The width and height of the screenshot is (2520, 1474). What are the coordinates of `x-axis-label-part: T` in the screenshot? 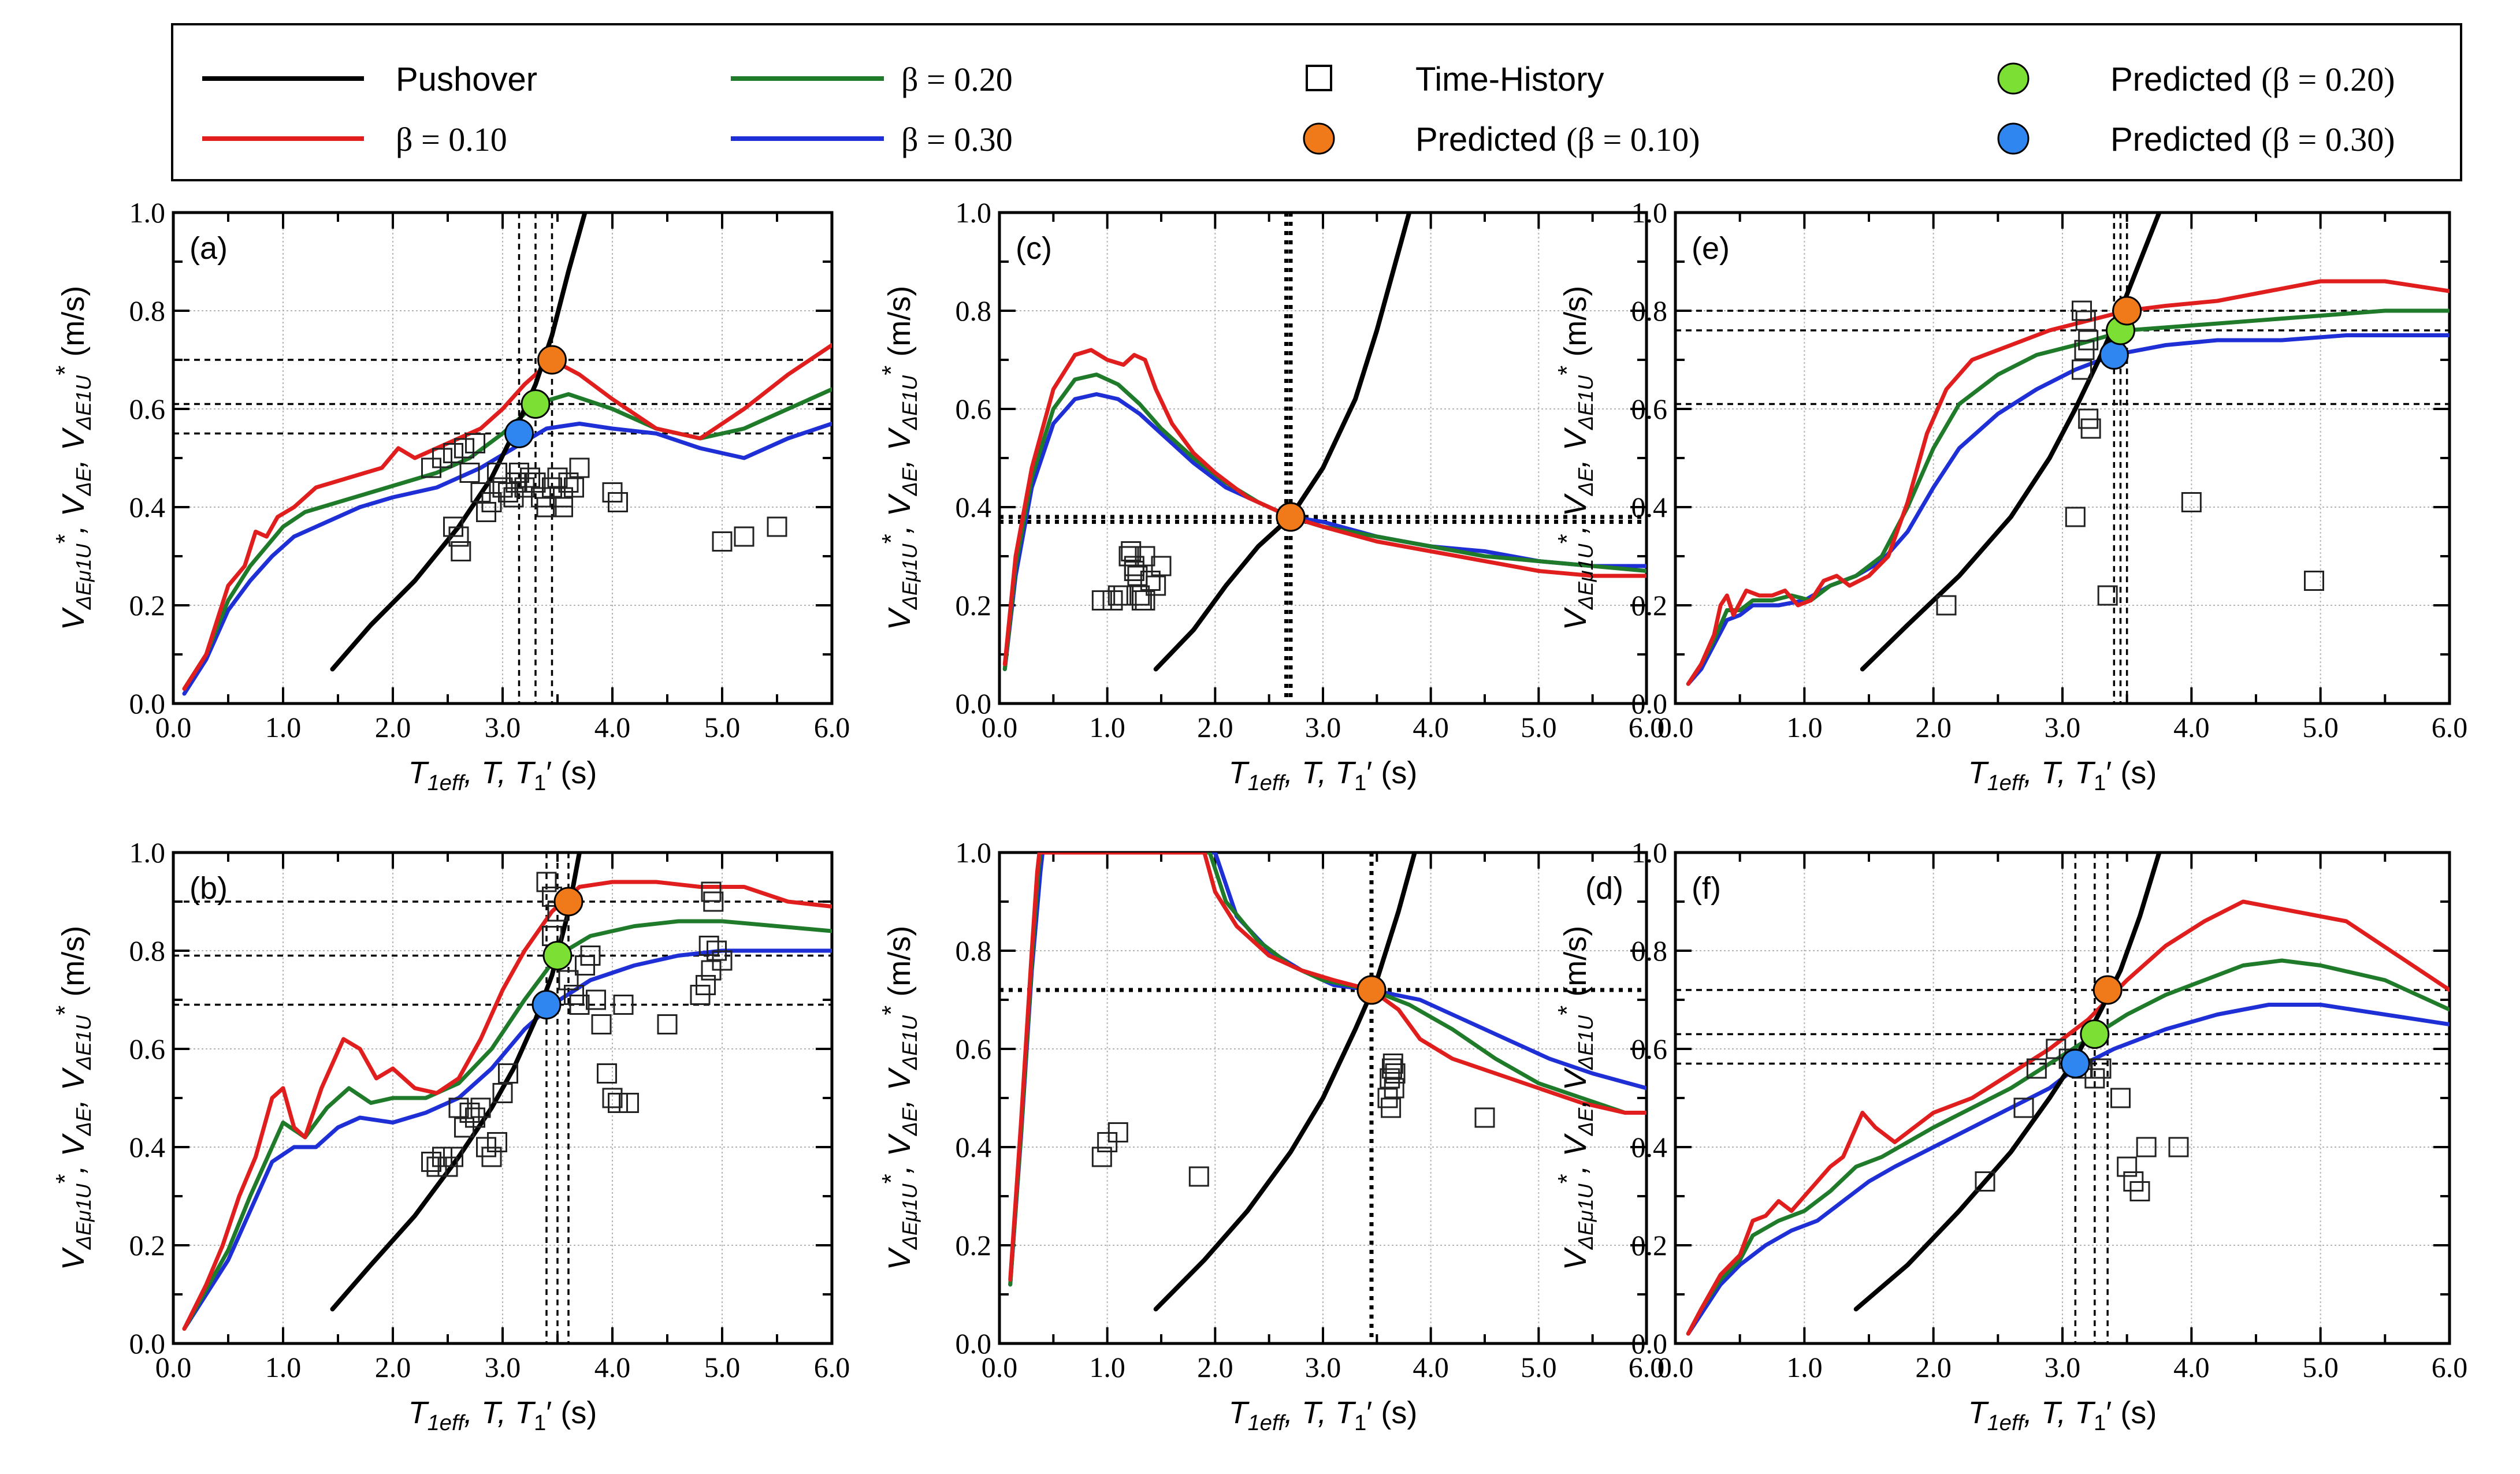 It's located at (1979, 1412).